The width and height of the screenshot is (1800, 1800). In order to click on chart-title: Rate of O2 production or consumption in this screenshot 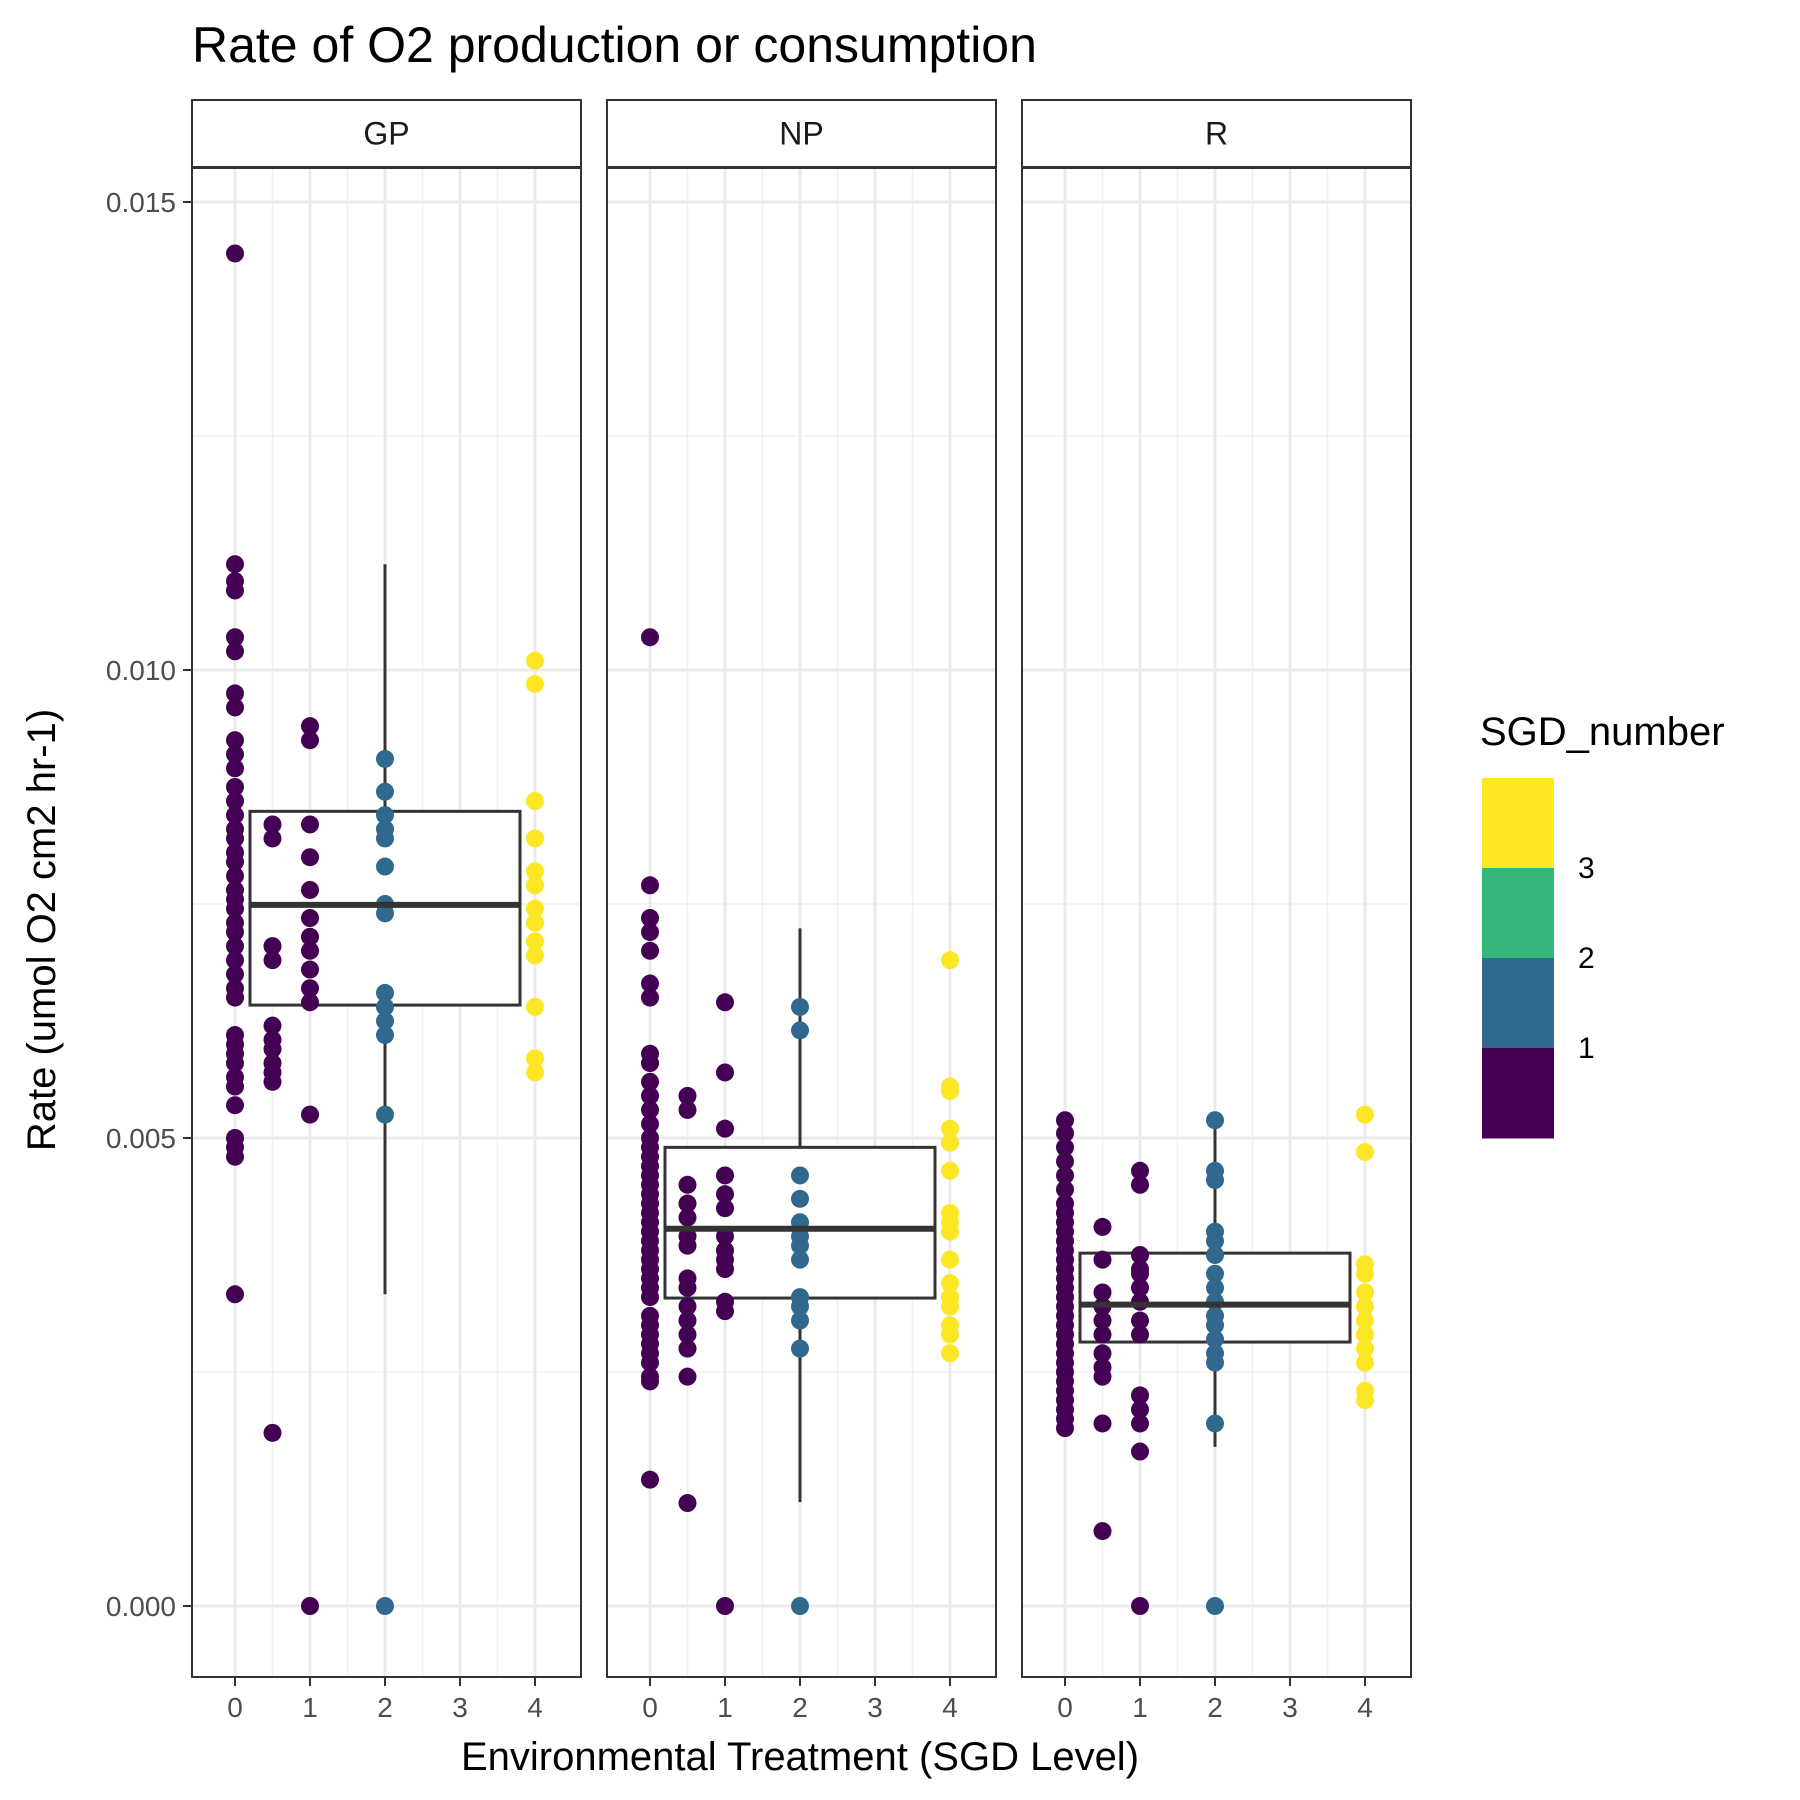, I will do `click(614, 45)`.